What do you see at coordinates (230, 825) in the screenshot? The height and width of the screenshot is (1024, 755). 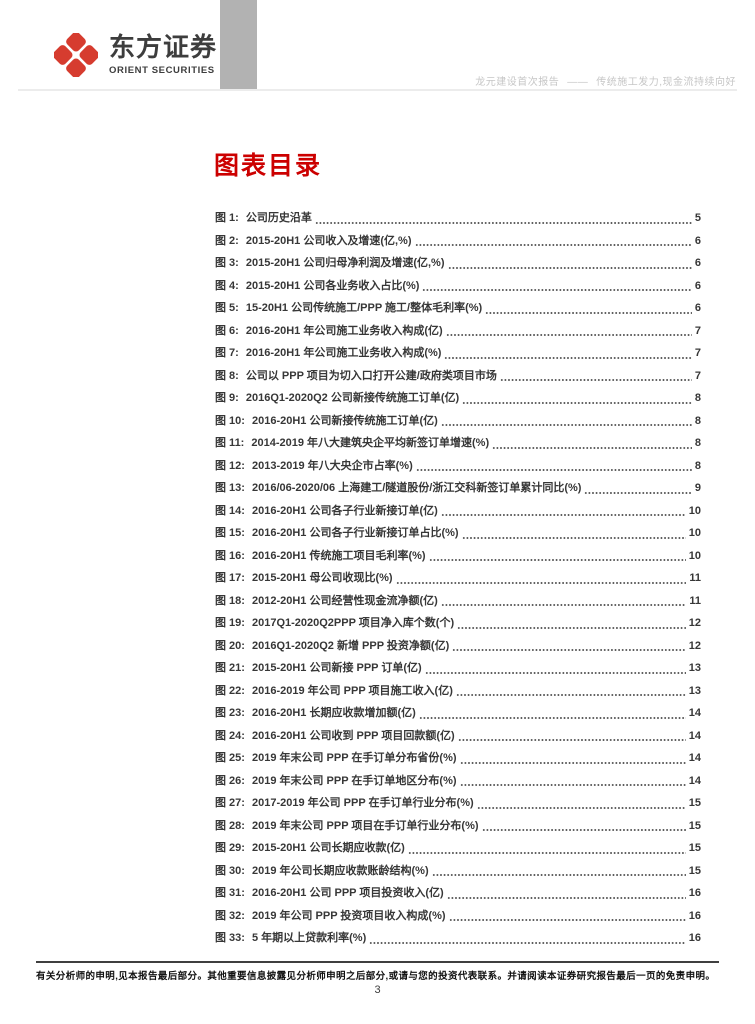 I see `toc-entry-label: 图 28:` at bounding box center [230, 825].